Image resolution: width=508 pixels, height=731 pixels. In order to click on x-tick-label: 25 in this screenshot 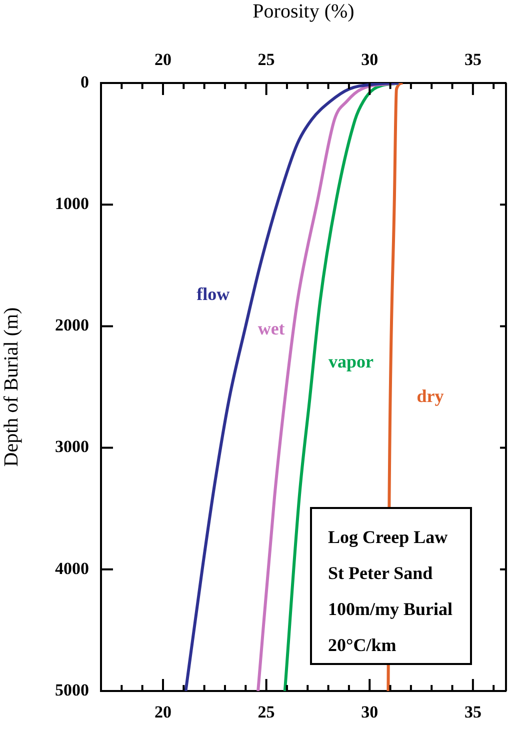, I will do `click(266, 712)`.